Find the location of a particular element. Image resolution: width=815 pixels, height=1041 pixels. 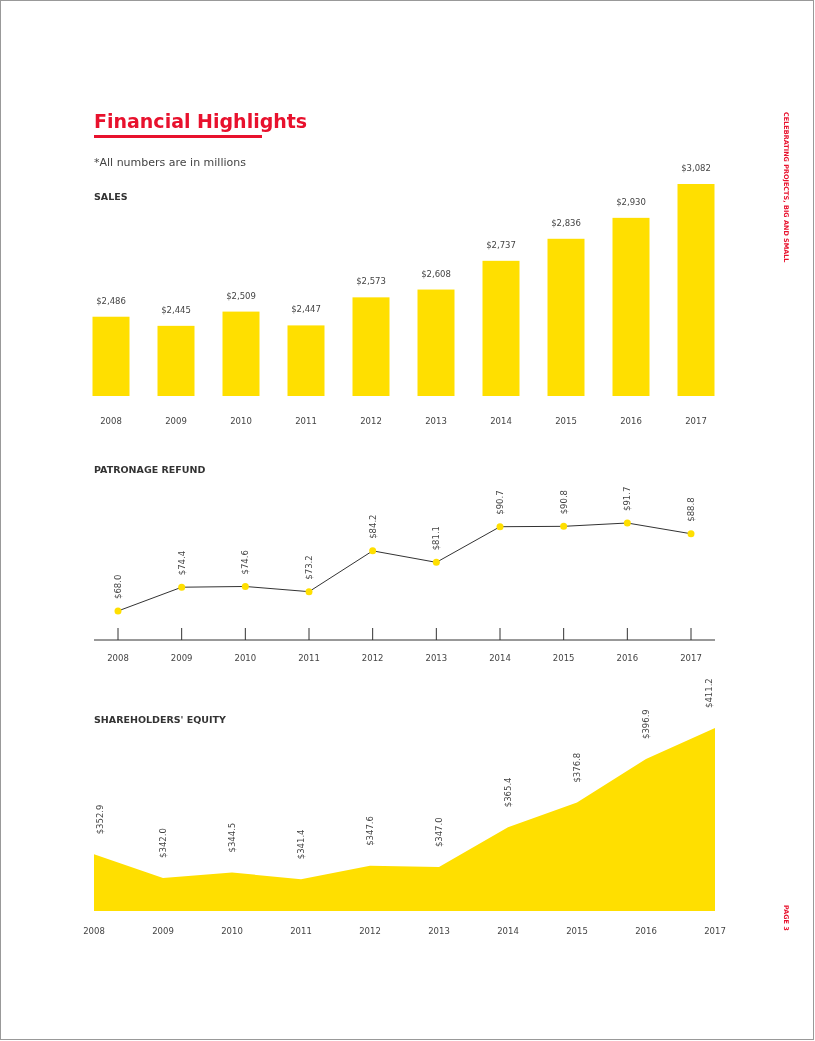

data-label: $81.1 is located at coordinates (436, 538).